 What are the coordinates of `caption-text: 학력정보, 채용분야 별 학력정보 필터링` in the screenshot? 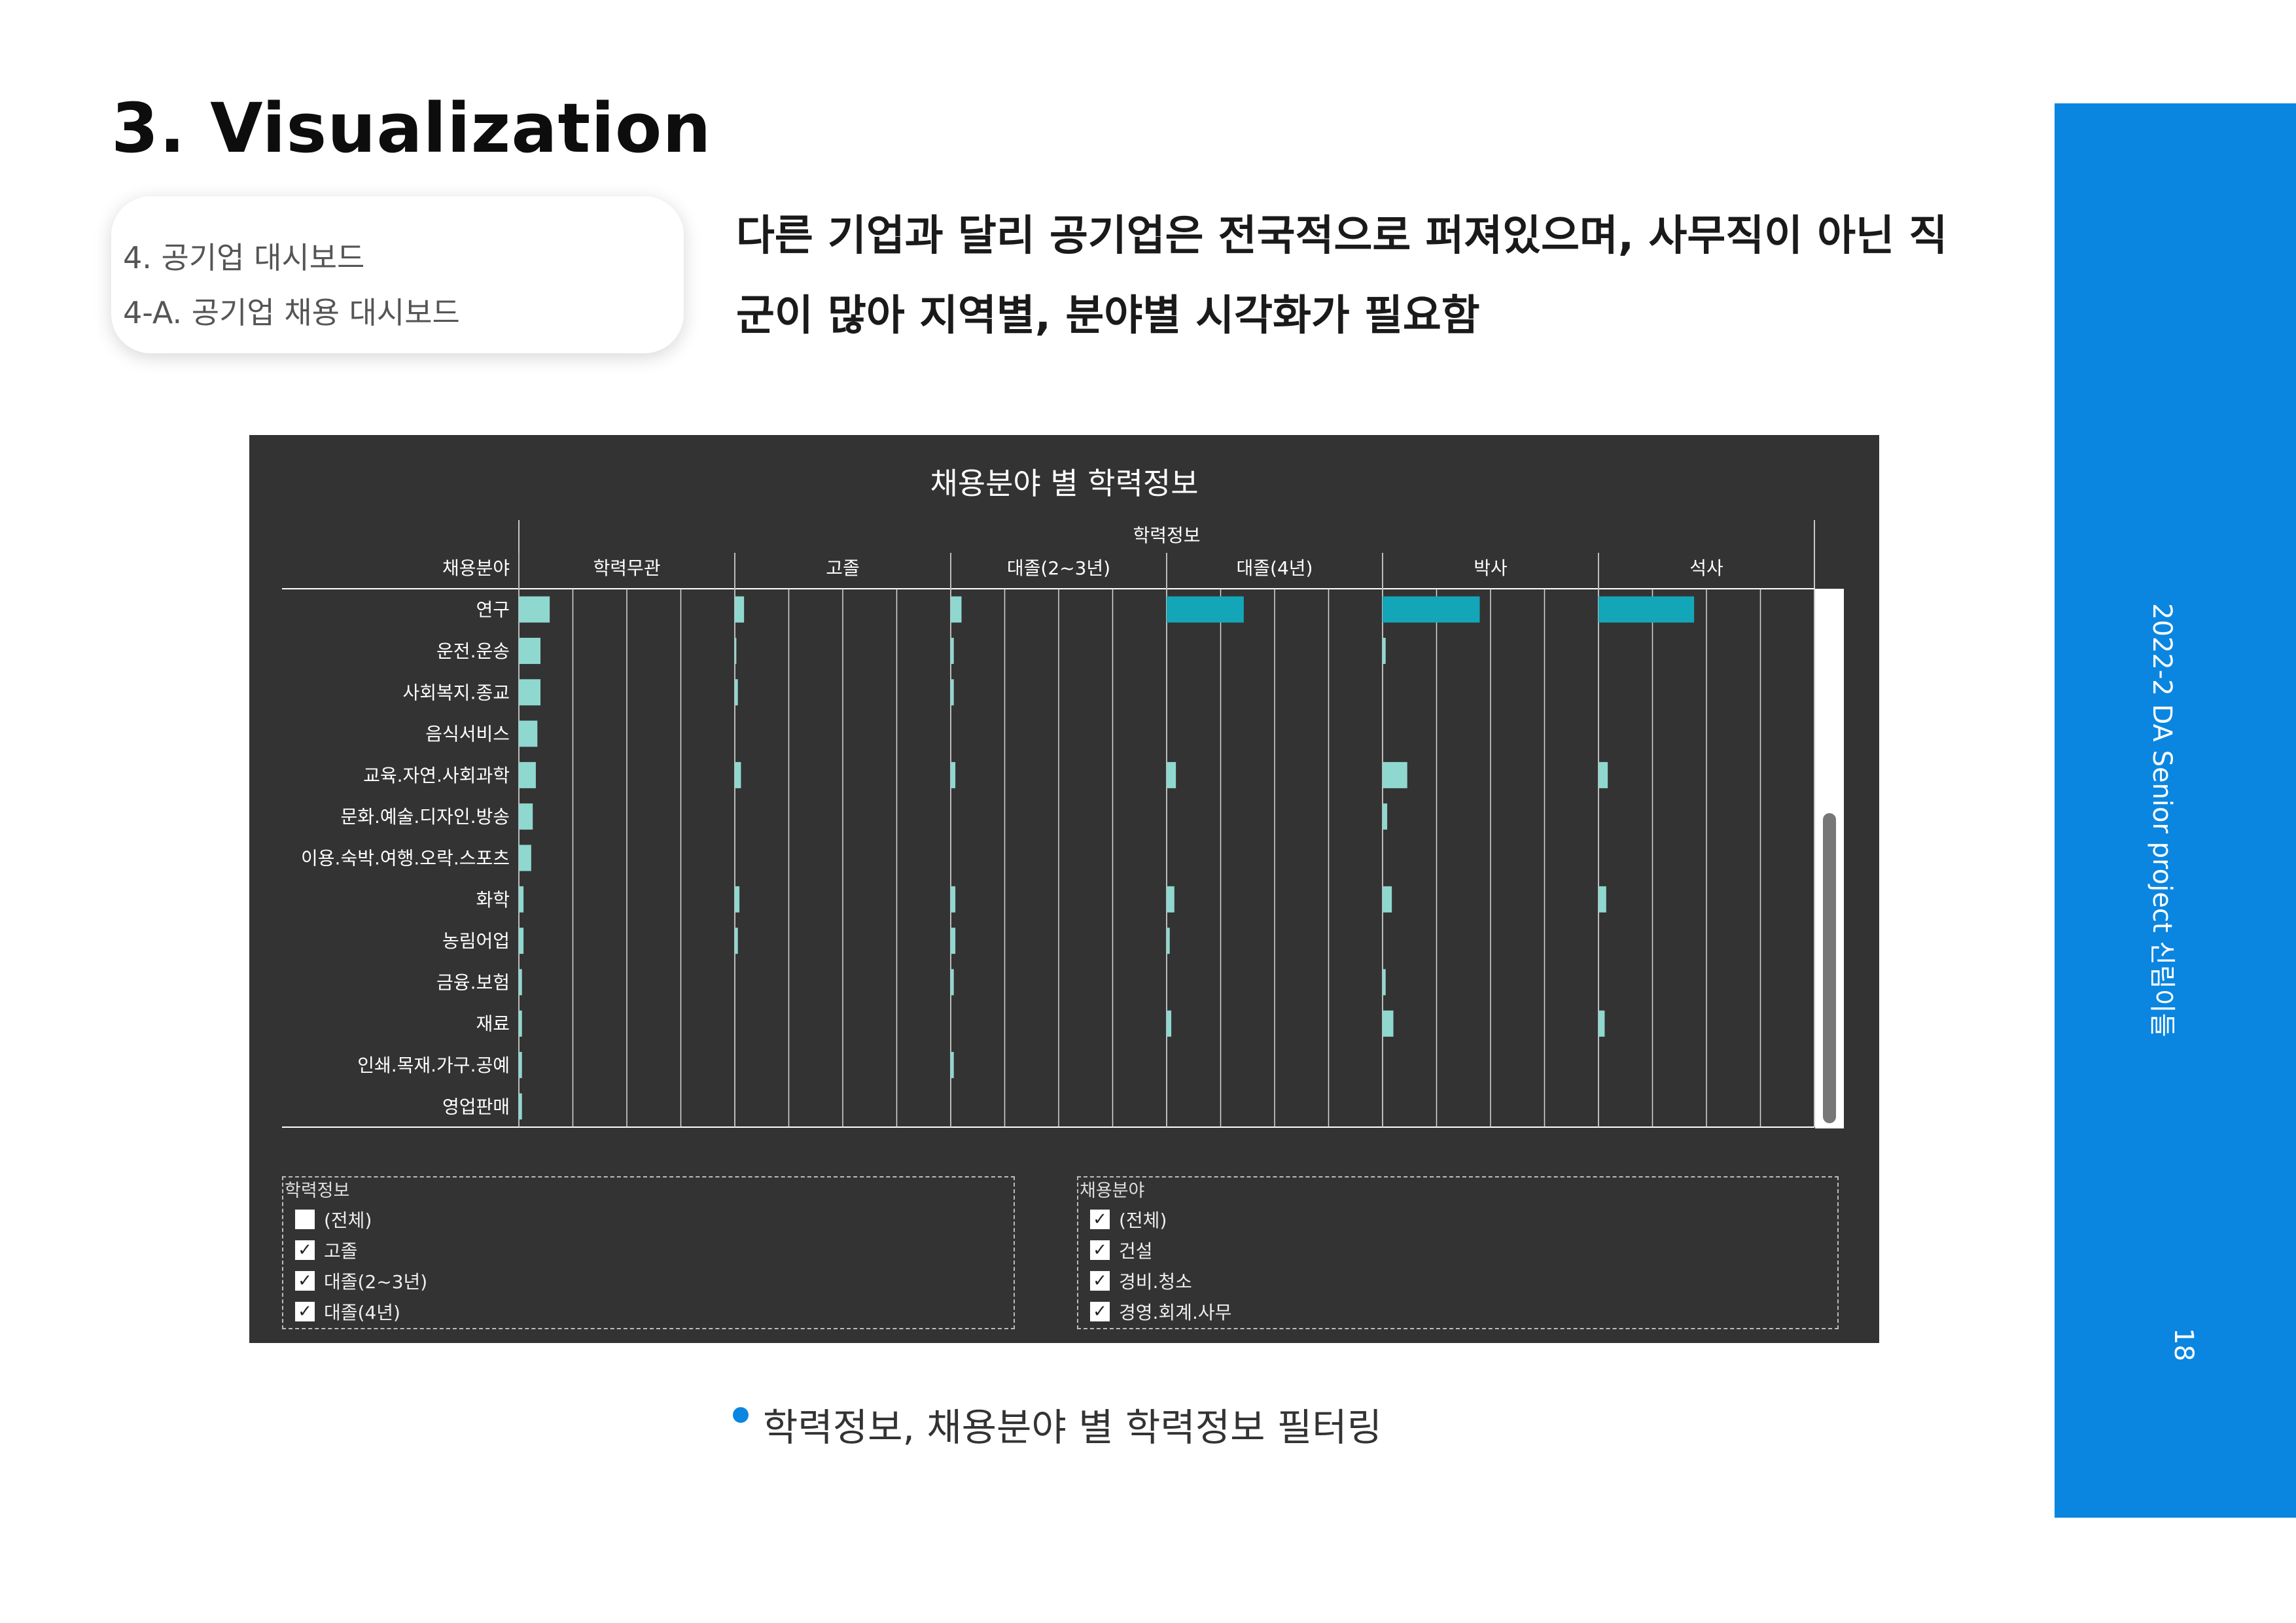 It's located at (1072, 1428).